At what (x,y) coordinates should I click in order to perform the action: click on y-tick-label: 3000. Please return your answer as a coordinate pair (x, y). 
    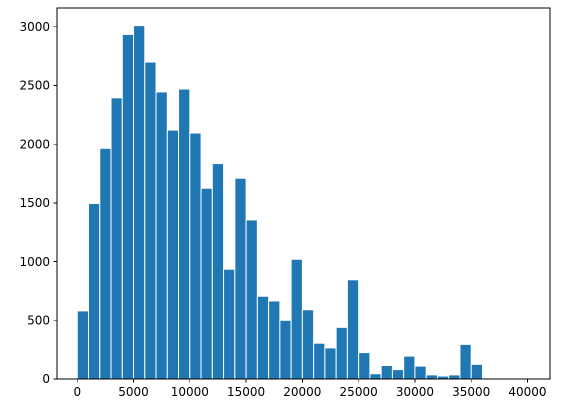
    Looking at the image, I should click on (34, 27).